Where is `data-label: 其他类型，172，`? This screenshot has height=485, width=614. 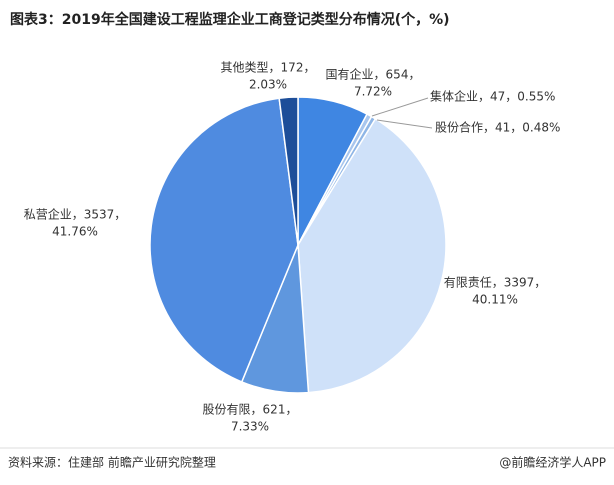
data-label: 其他类型，172， is located at coordinates (268, 68).